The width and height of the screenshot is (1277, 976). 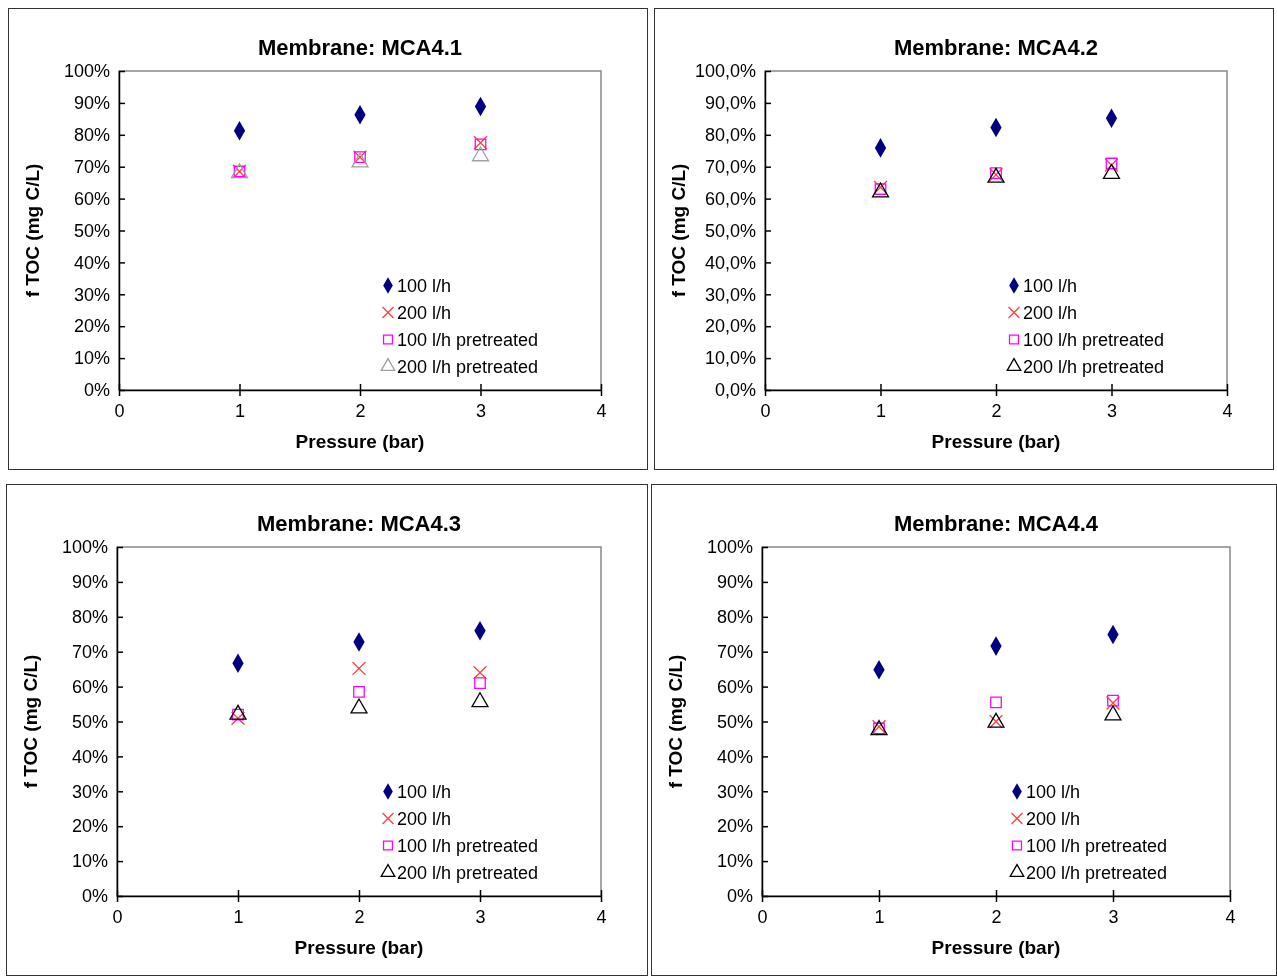 I want to click on chart-title: Membrane: MCA4.4, so click(x=996, y=523).